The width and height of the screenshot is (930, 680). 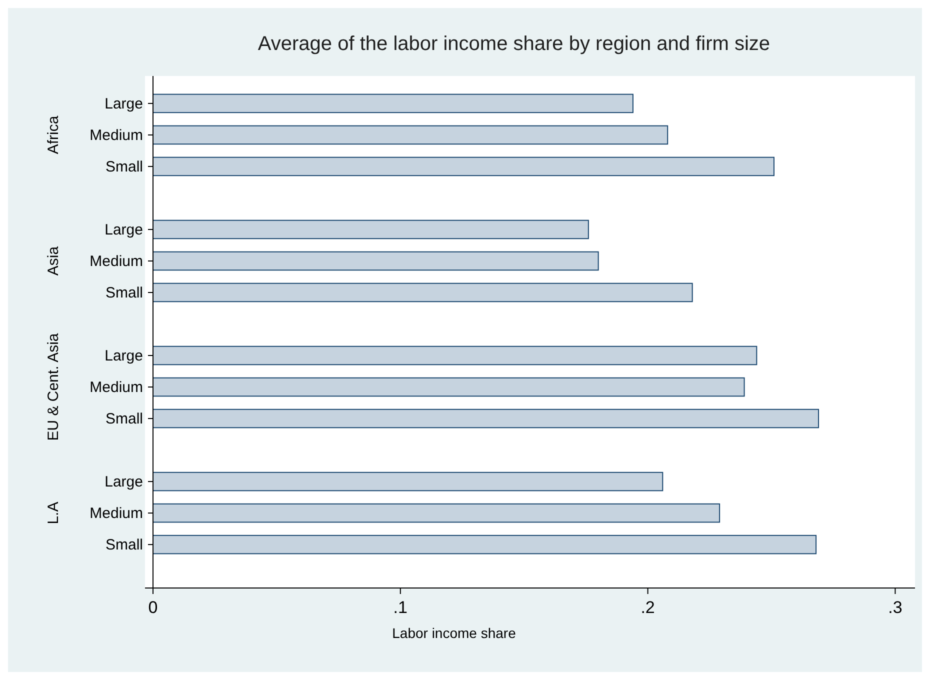 I want to click on x-tick-label: .1, so click(x=400, y=607).